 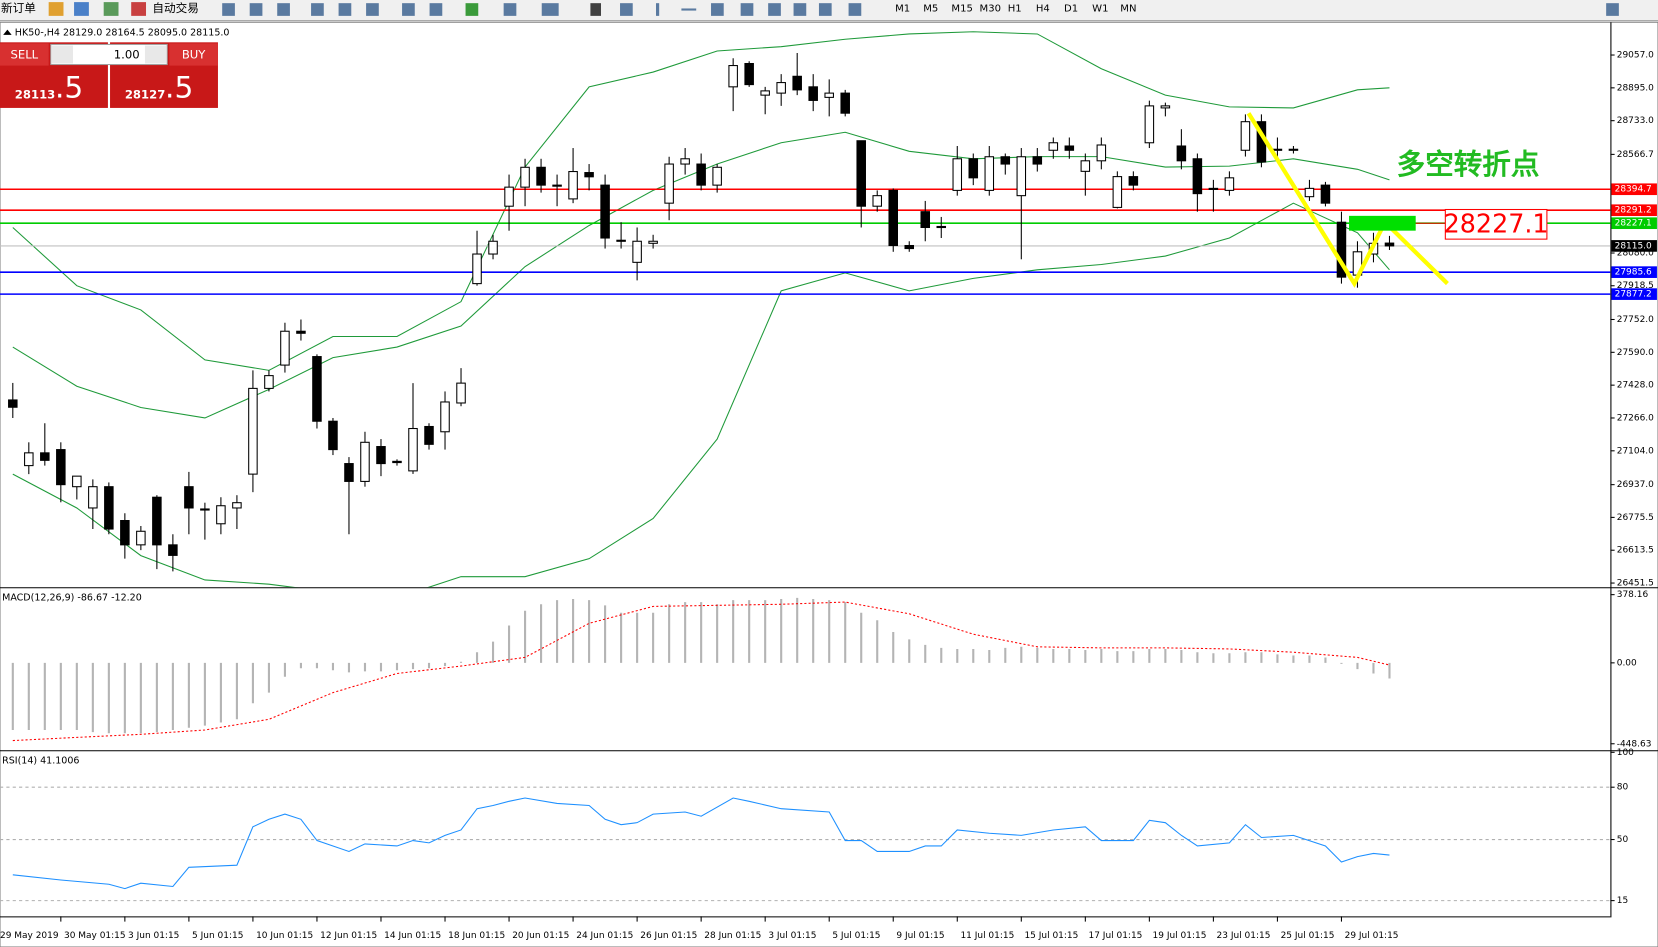 I want to click on timeframe-button: H1, so click(x=1015, y=8).